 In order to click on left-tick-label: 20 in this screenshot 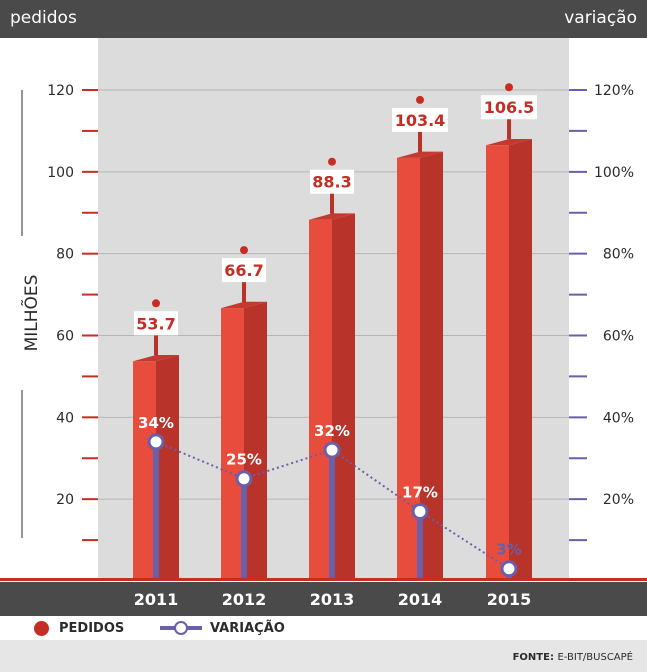, I will do `click(65, 500)`.